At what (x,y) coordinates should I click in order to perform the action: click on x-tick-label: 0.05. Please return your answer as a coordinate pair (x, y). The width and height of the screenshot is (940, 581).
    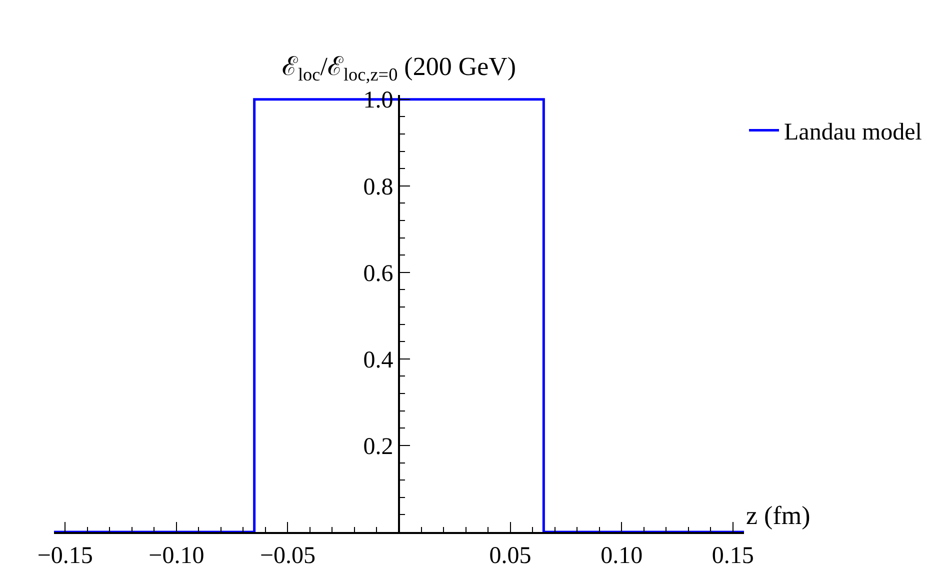
    Looking at the image, I should click on (510, 555).